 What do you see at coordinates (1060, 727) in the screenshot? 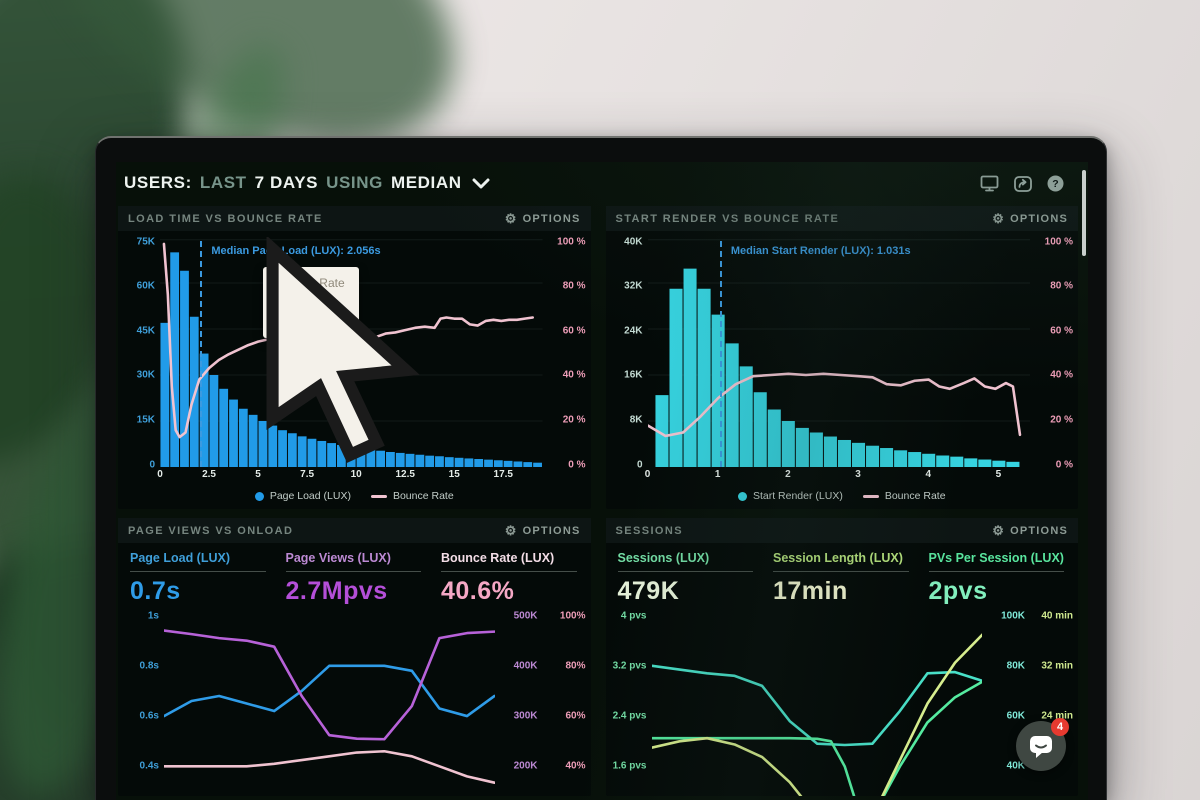
I see `chat-unread-badge: 4` at bounding box center [1060, 727].